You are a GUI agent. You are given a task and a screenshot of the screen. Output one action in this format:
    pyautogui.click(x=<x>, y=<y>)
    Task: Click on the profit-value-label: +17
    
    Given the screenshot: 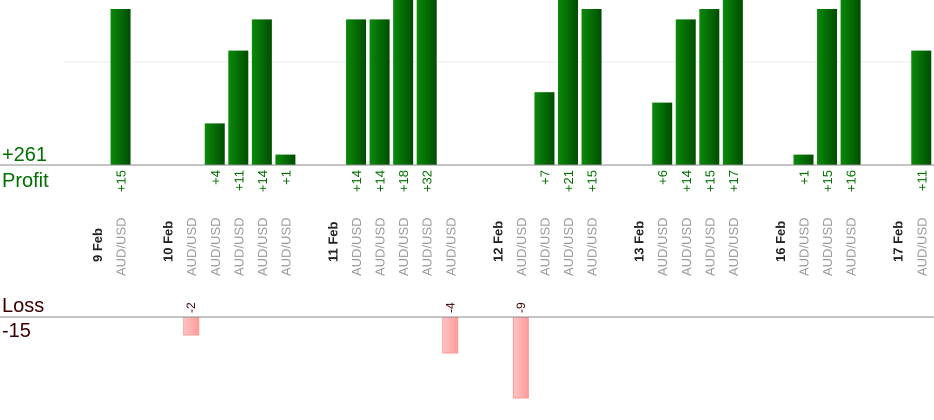 What is the action you would take?
    pyautogui.click(x=733, y=181)
    